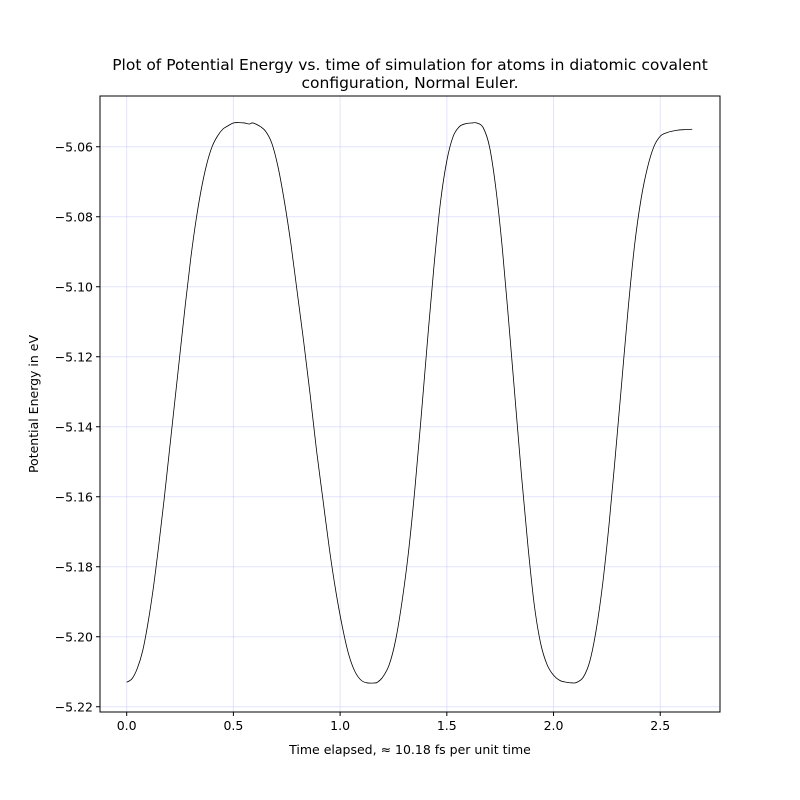 This screenshot has height=800, width=800. I want to click on x-axis-label: Time elapsed, ≈ 10.18 fs per unit time, so click(409, 749).